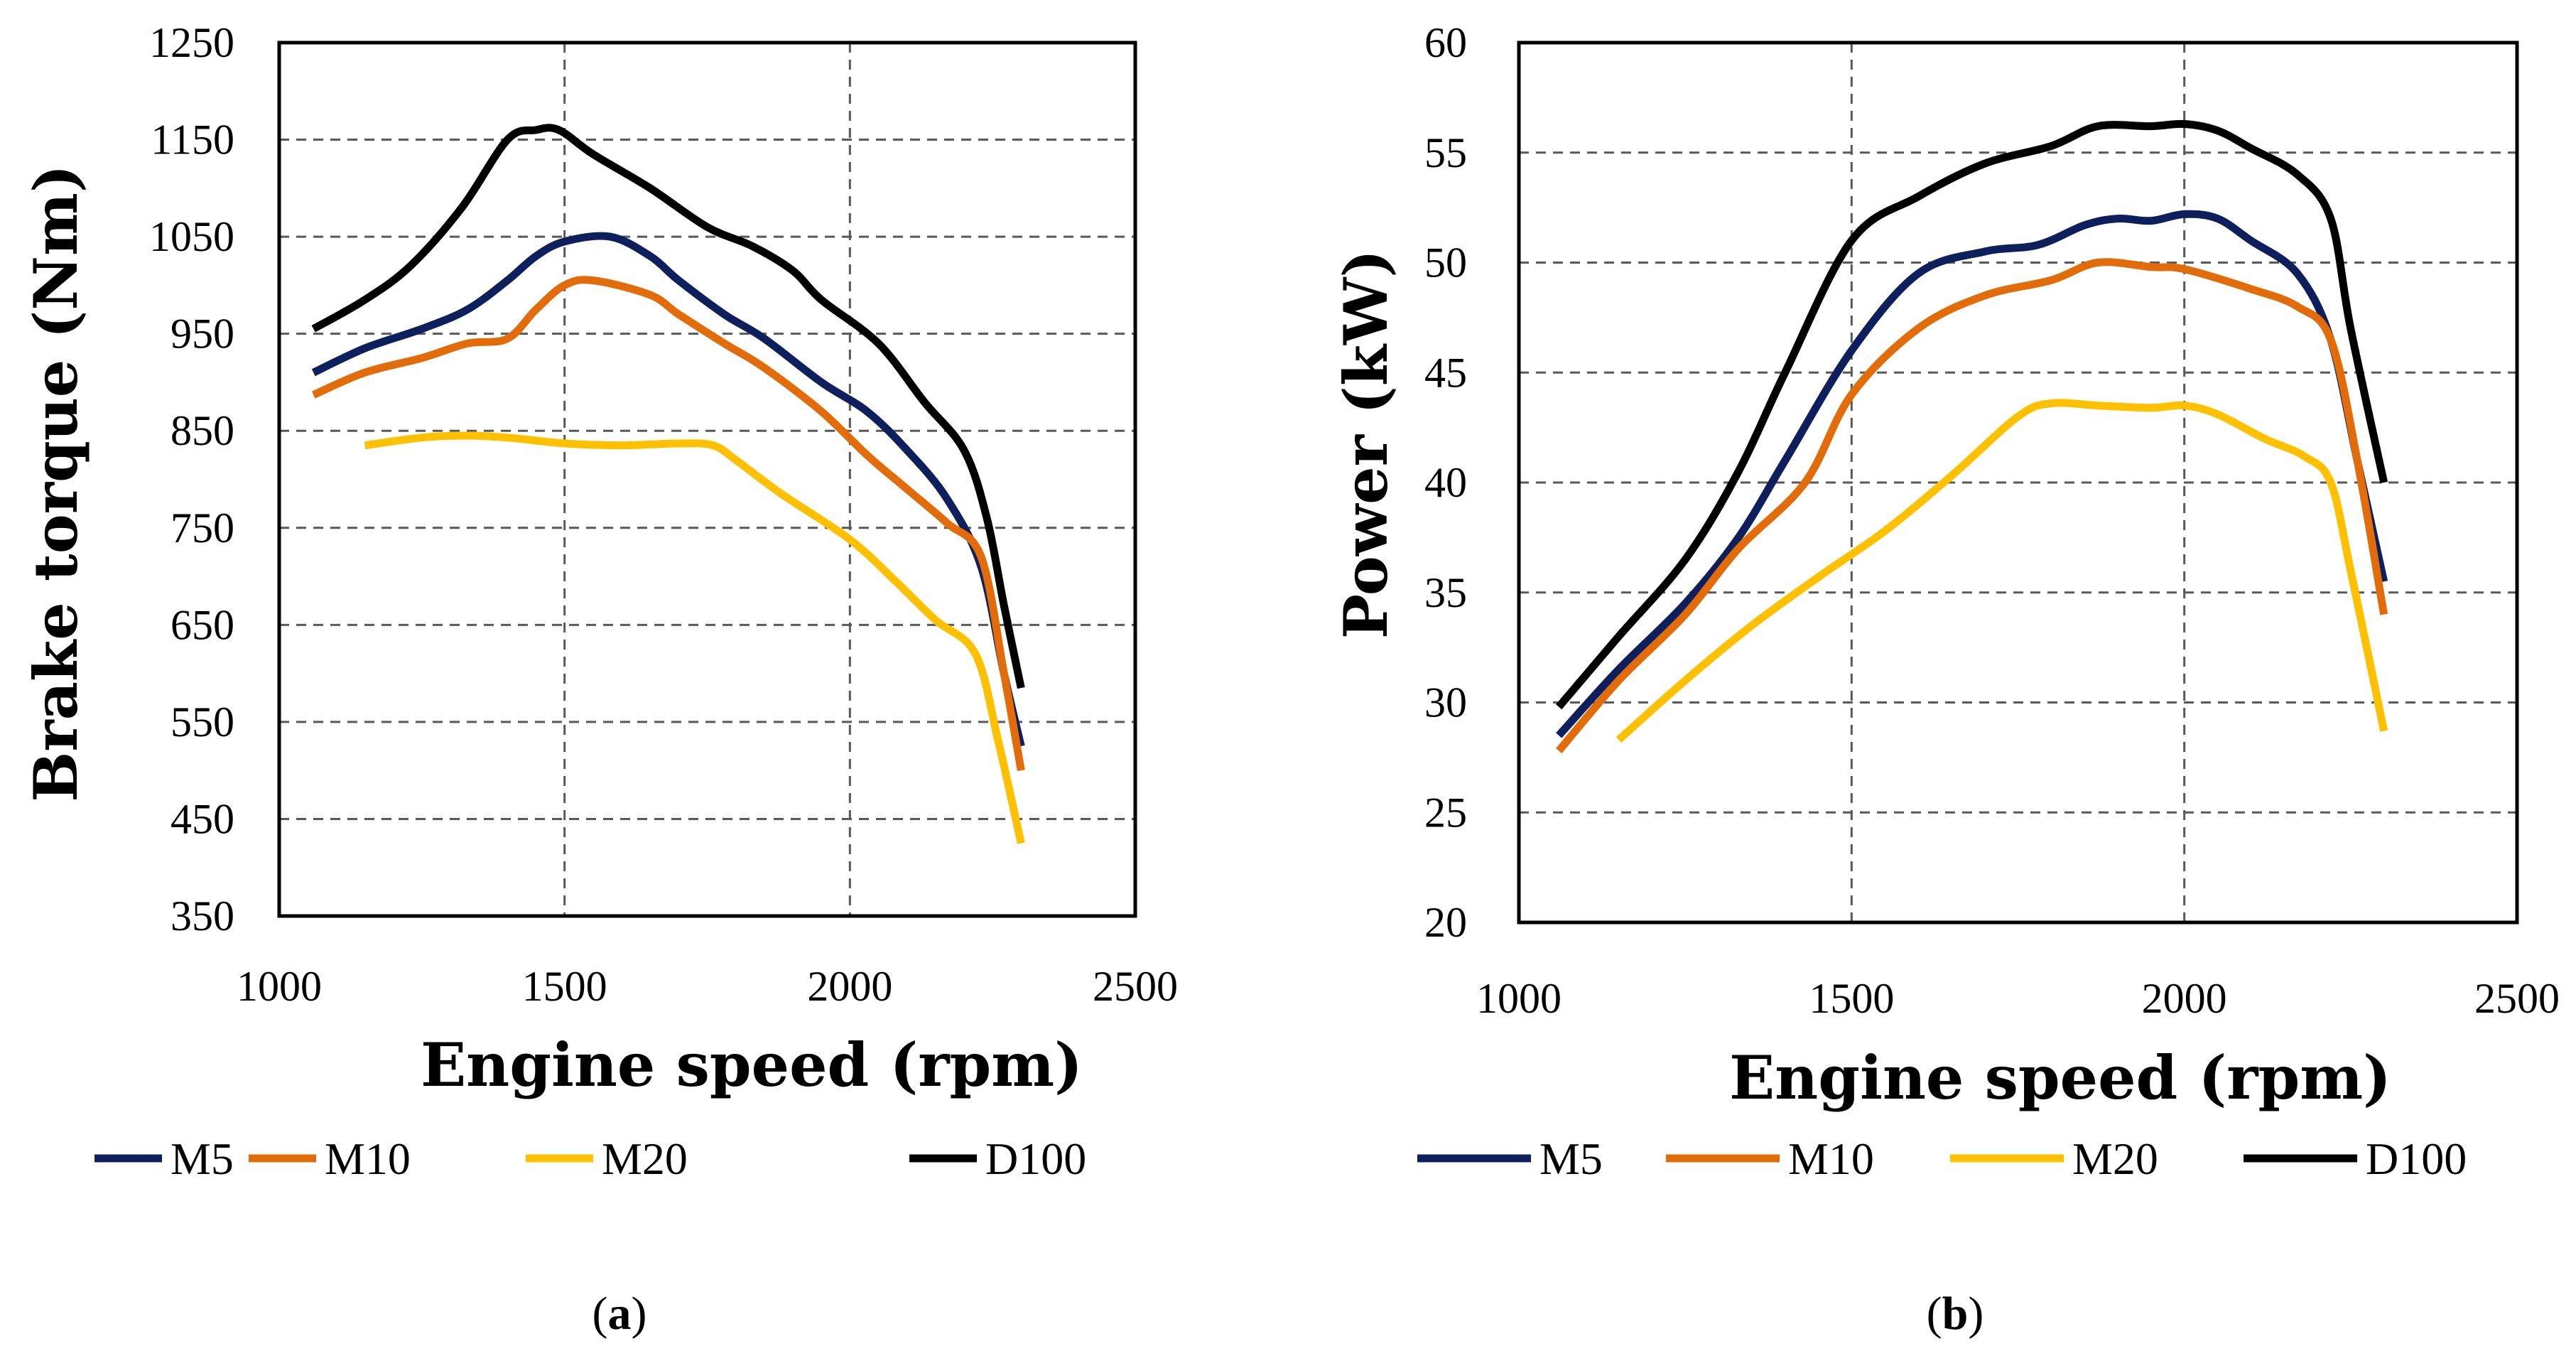  Describe the element at coordinates (202, 1158) in the screenshot. I see `chart-a-legend-label-m5: M5` at that location.